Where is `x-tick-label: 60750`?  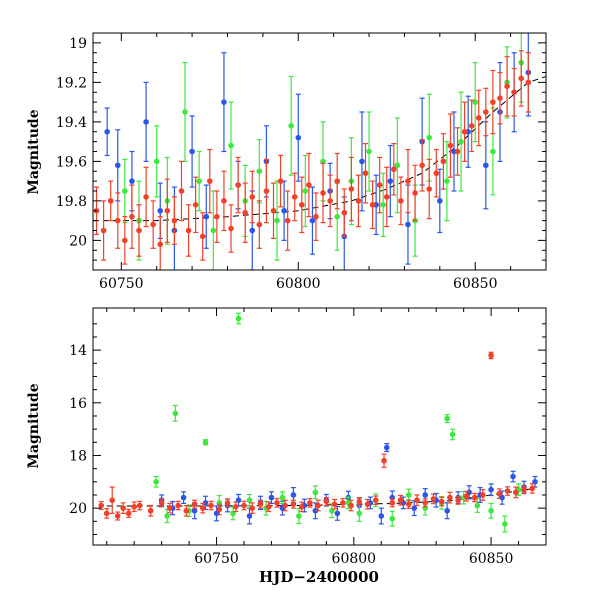
x-tick-label: 60750 is located at coordinates (216, 559).